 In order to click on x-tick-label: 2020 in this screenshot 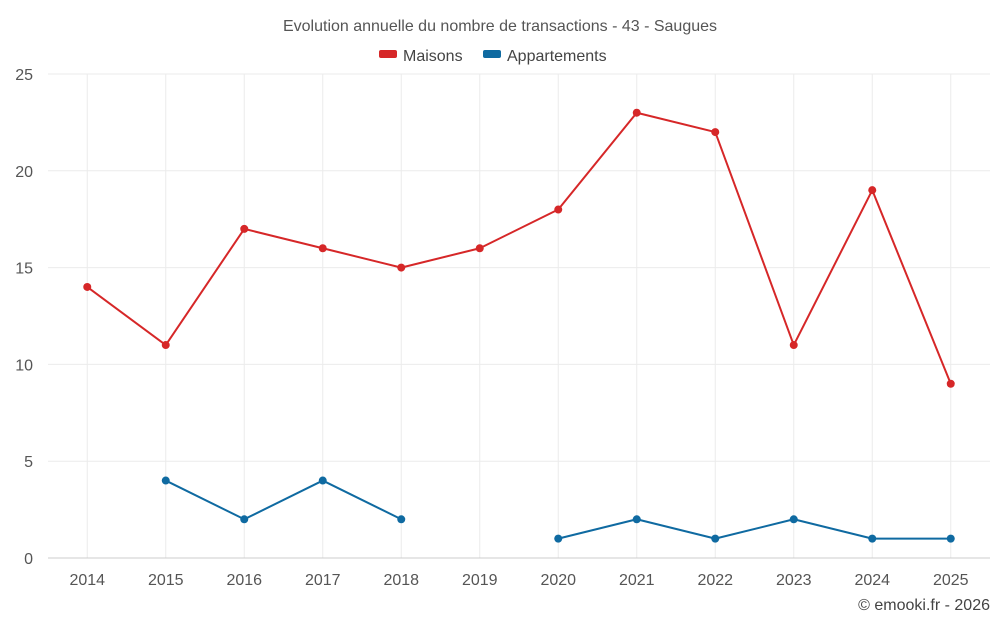, I will do `click(558, 580)`.